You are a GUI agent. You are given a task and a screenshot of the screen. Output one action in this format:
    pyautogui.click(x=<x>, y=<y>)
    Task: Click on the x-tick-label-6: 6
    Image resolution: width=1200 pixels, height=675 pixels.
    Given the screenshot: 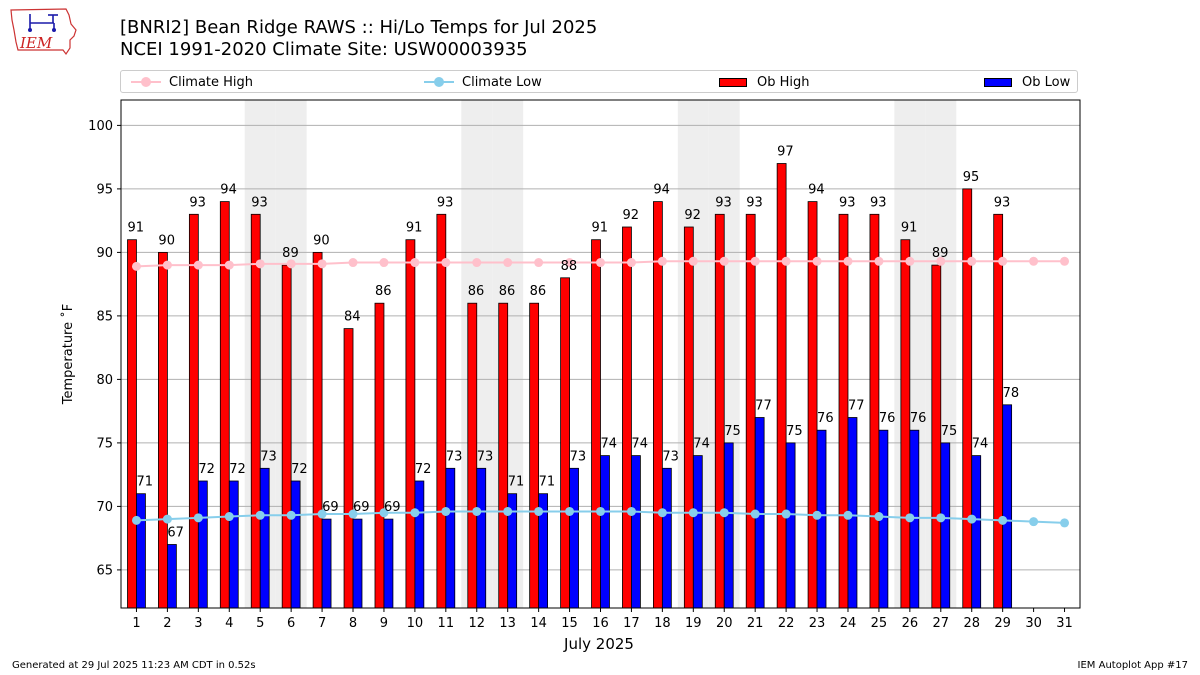 What is the action you would take?
    pyautogui.click(x=291, y=623)
    